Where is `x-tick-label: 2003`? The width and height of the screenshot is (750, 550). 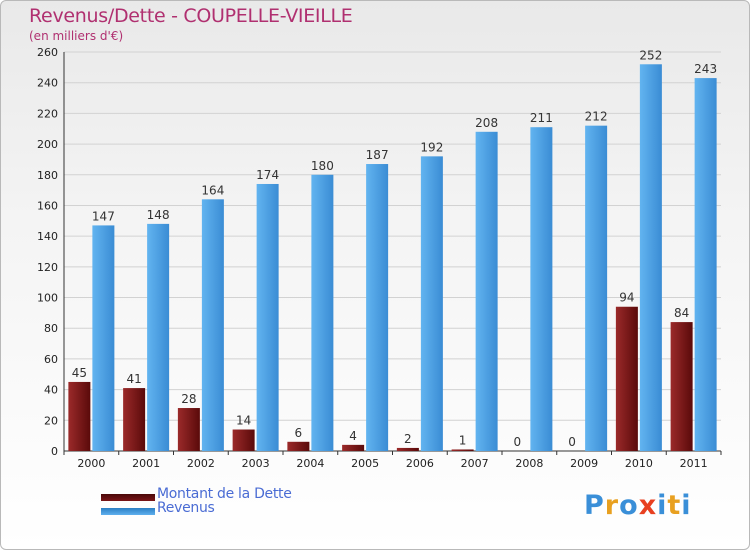 x-tick-label: 2003 is located at coordinates (256, 463).